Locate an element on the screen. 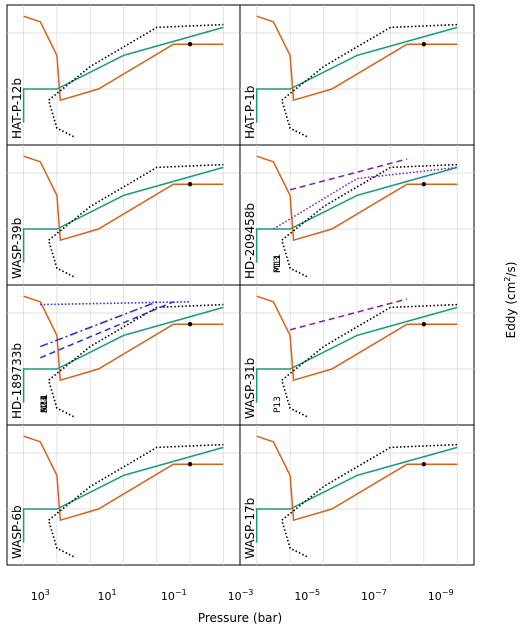  y-axis-label: Eddy (cm2/s) is located at coordinates (510, 300).